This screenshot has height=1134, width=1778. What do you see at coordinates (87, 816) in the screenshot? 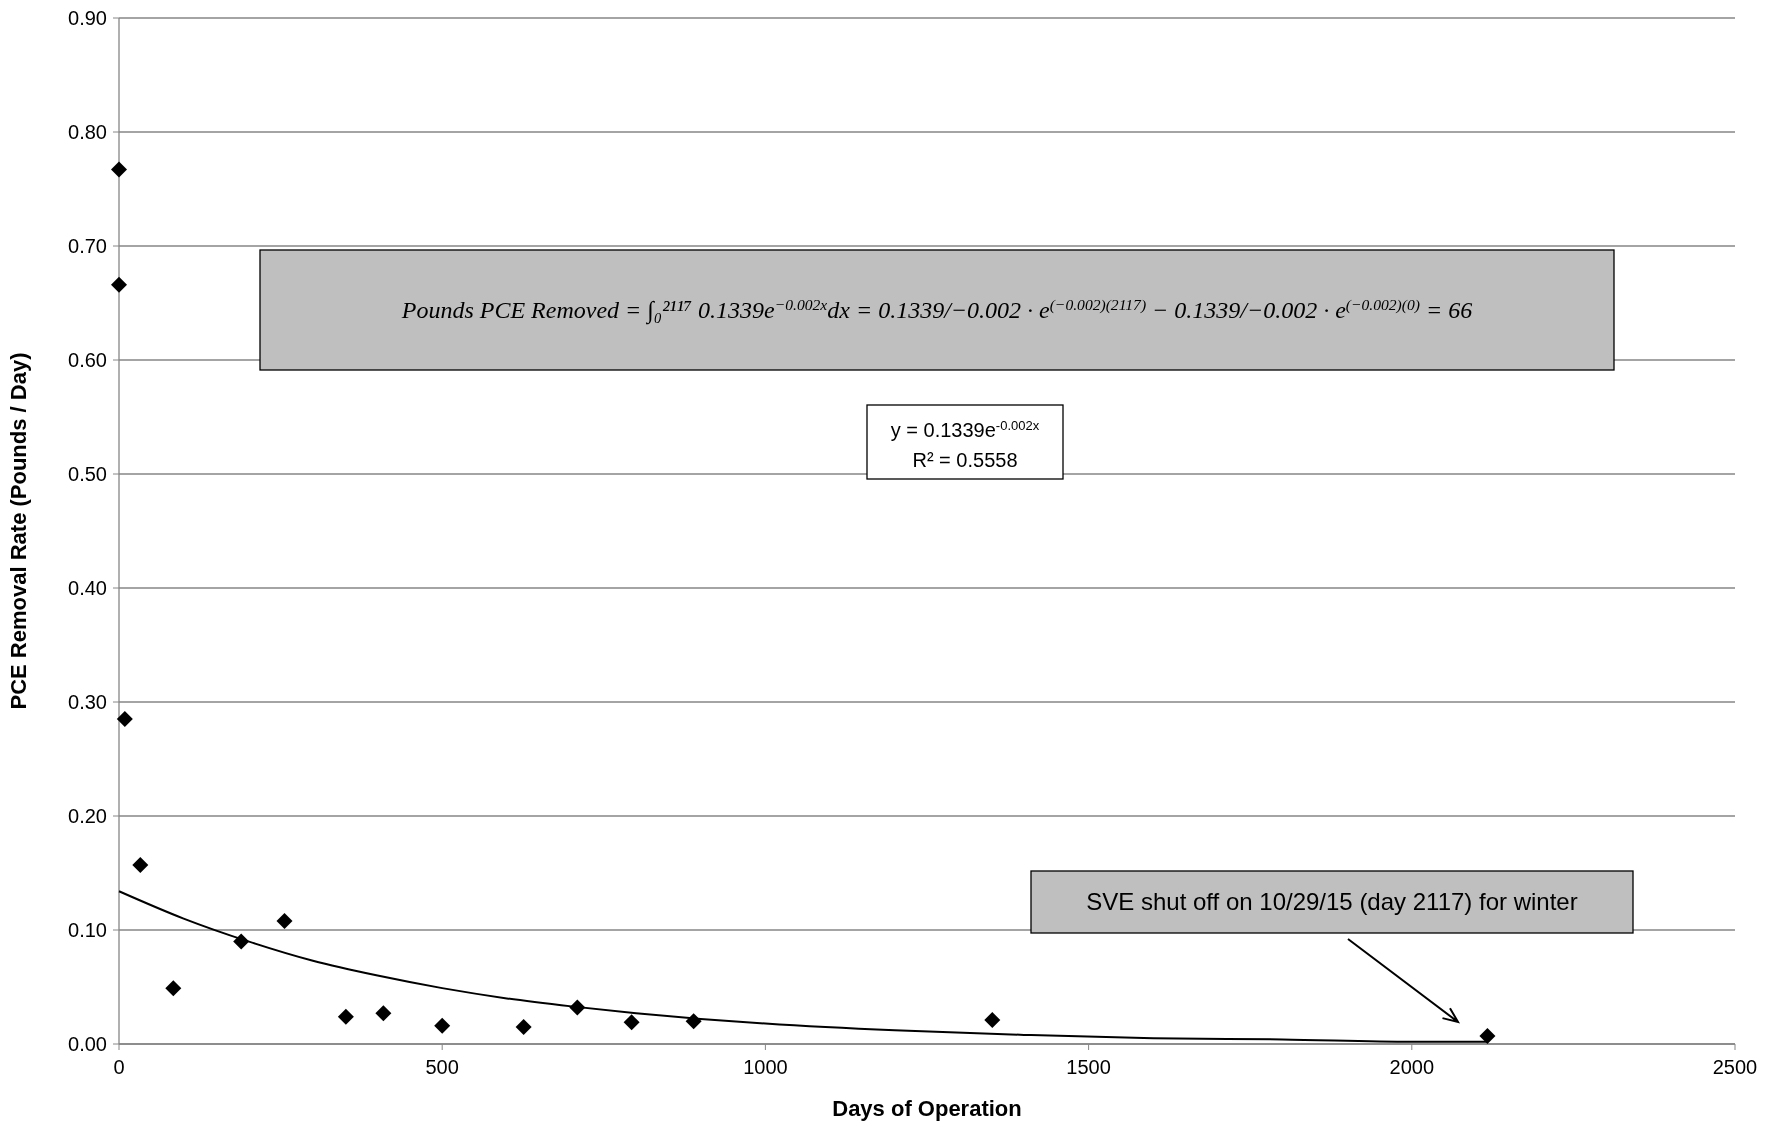
I see `y-tick-label: 0.20` at bounding box center [87, 816].